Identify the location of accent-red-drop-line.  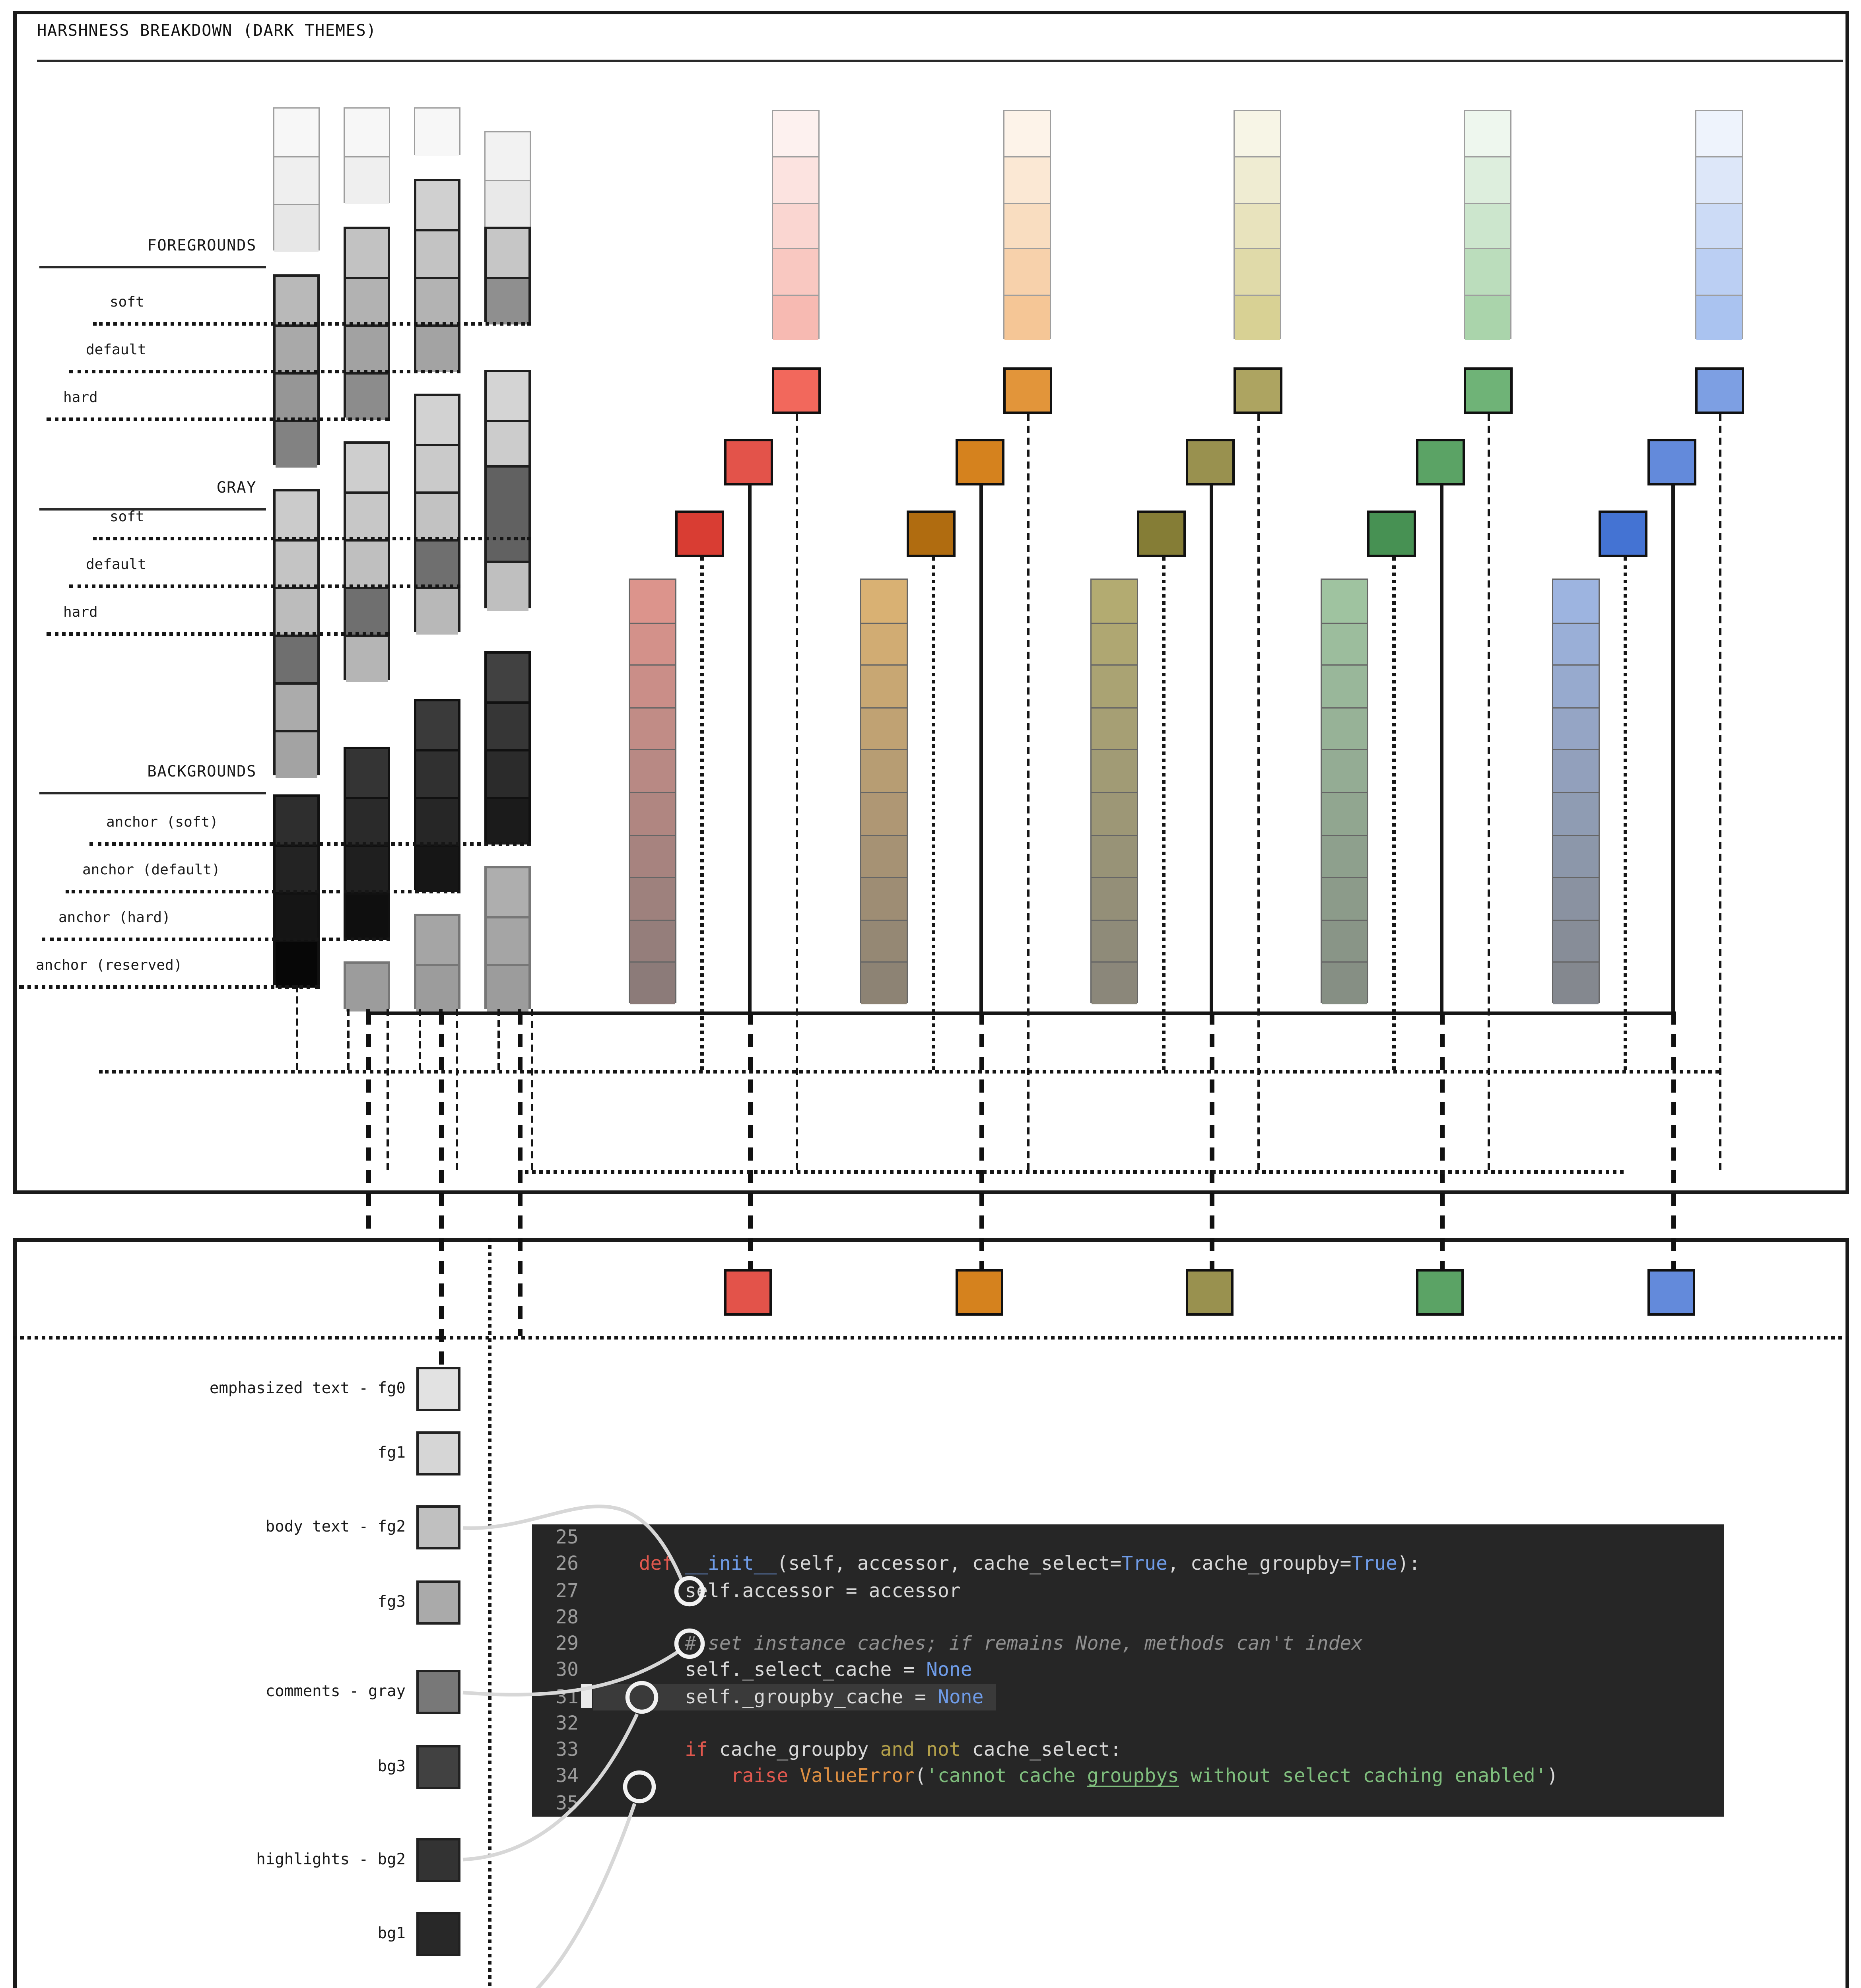
(750, 1140).